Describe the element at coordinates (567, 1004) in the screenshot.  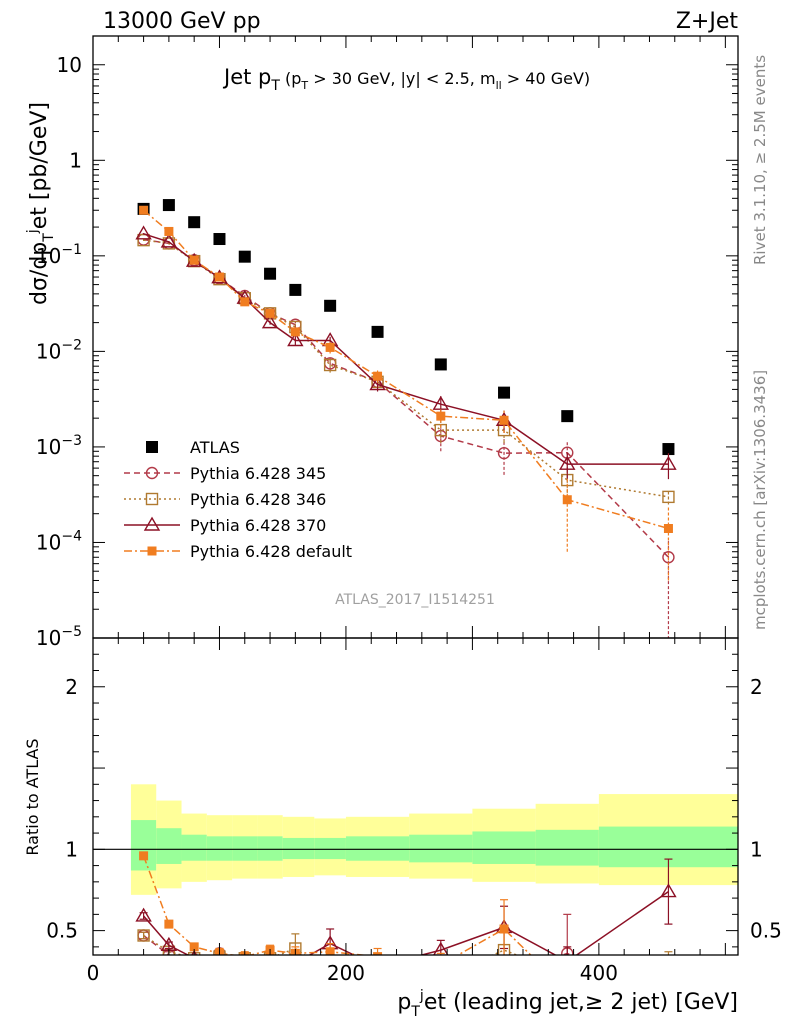
I see `x-axis-label: pTjet (leading jet,≥ 2 jet) [GeV]` at that location.